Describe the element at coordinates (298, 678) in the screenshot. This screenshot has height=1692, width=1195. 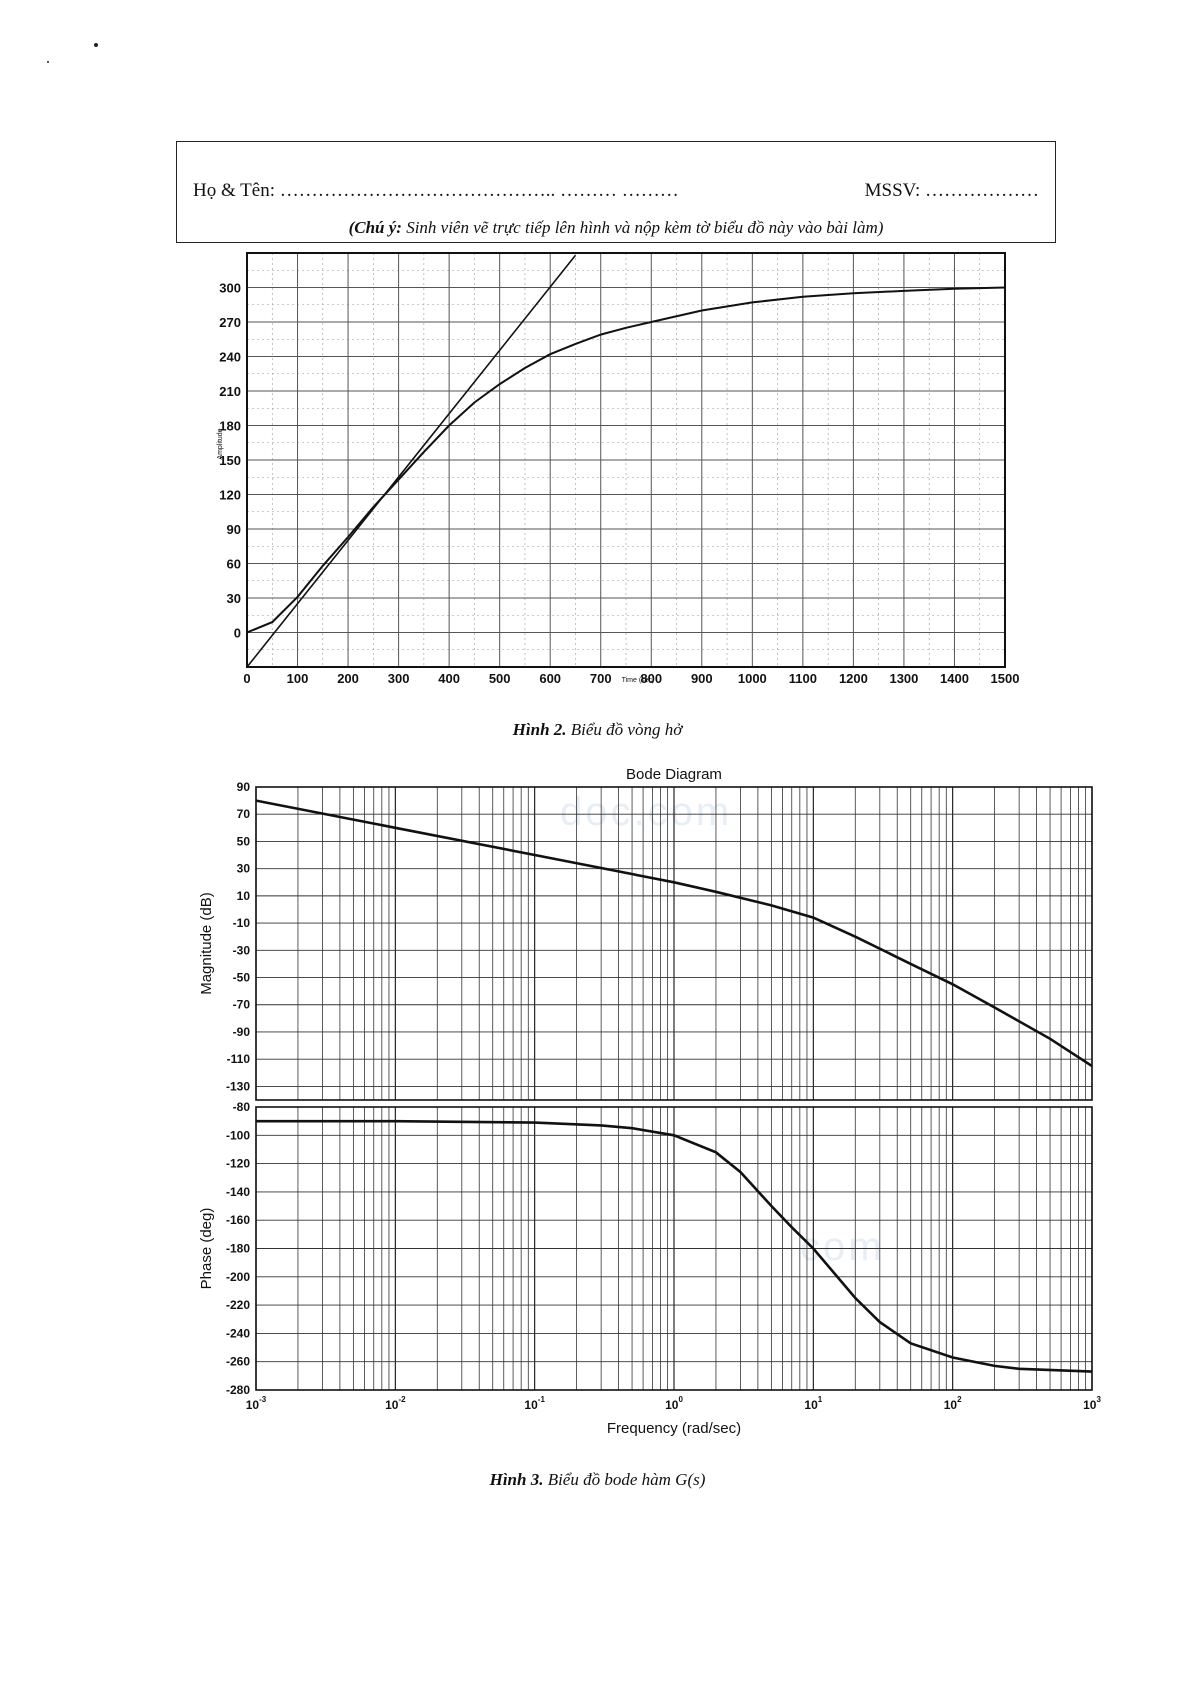
I see `x-tick-label: 100` at that location.